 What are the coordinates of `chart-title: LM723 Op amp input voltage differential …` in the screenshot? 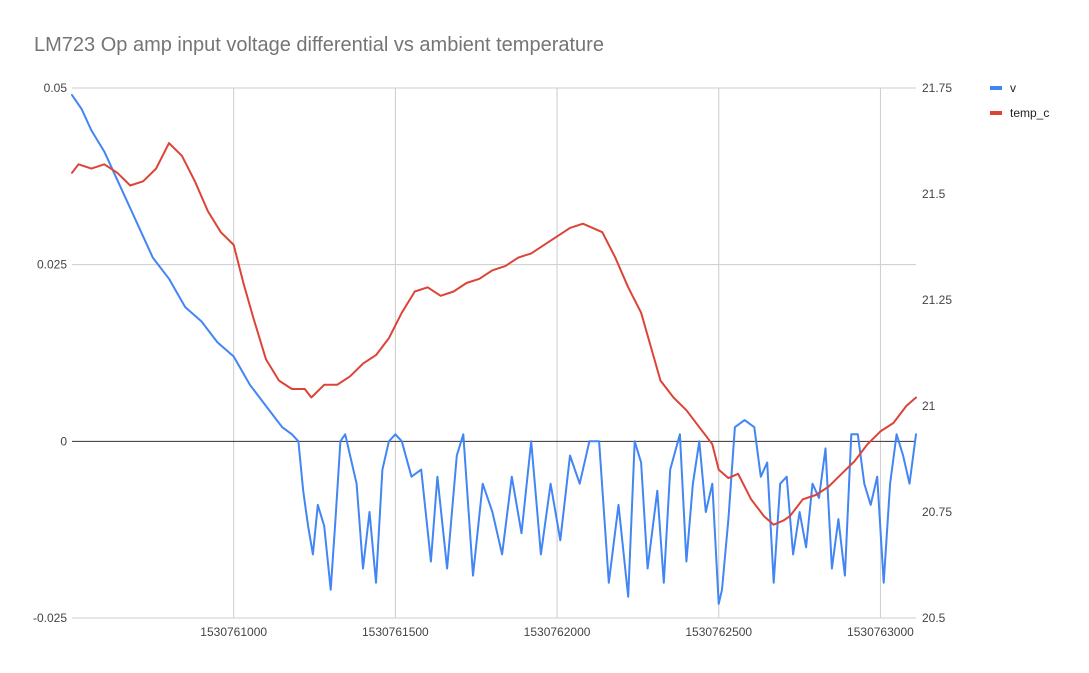 It's located at (319, 45).